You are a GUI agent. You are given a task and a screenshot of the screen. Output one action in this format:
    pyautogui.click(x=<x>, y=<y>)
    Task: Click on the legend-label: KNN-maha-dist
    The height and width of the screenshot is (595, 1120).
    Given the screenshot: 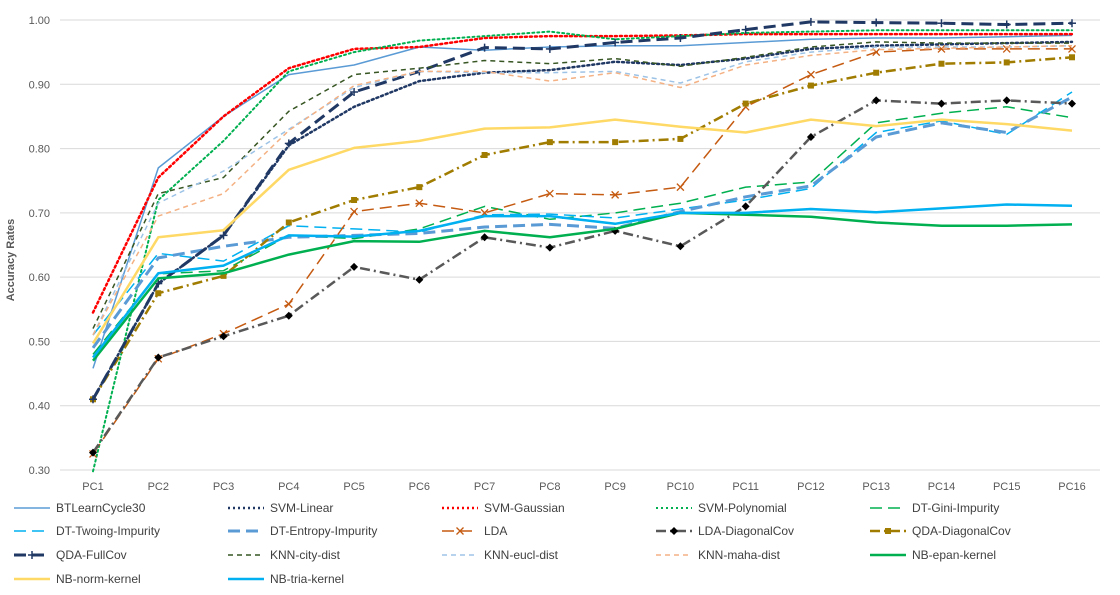 What is the action you would take?
    pyautogui.click(x=739, y=555)
    